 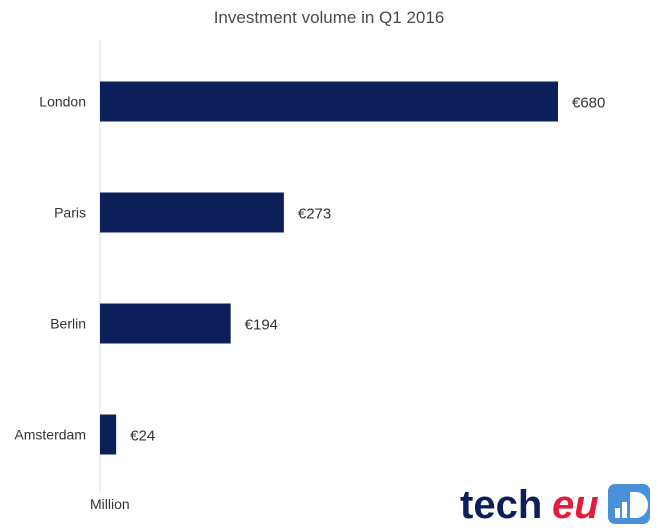 I want to click on bar-berlin, so click(x=165, y=323).